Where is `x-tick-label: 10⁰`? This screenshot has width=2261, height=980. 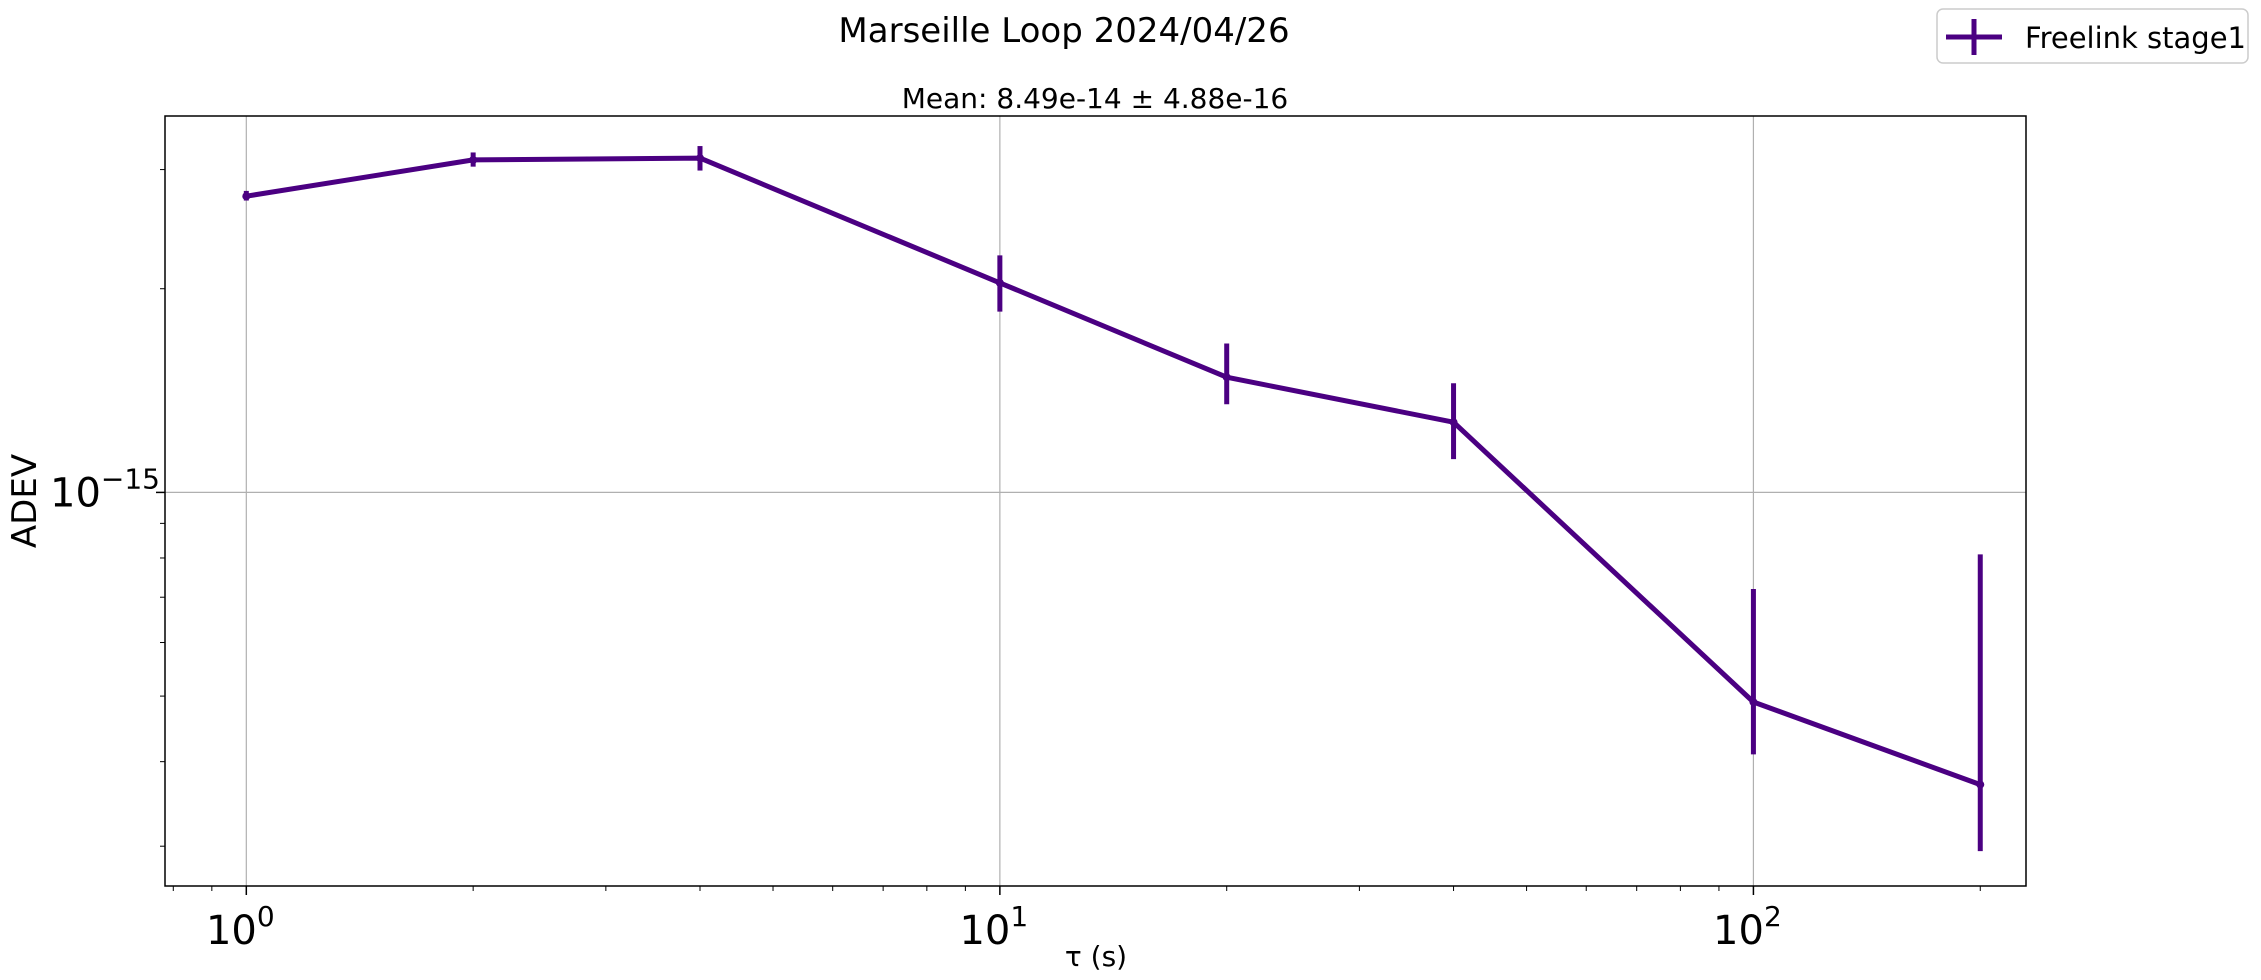 x-tick-label: 10⁰ is located at coordinates (240, 927).